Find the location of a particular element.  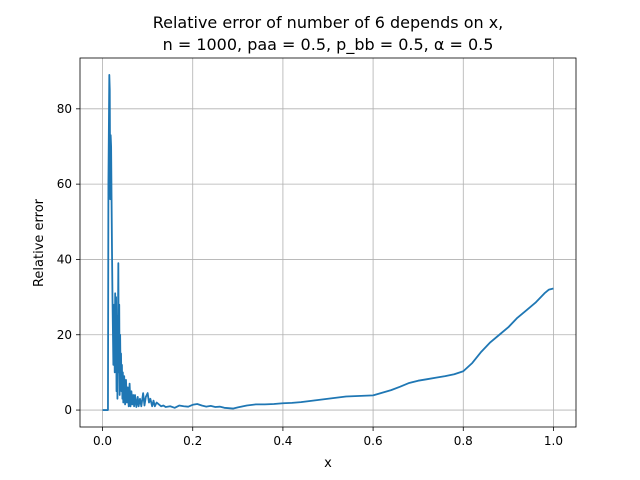

x-tick-label: 1.0 is located at coordinates (553, 441).